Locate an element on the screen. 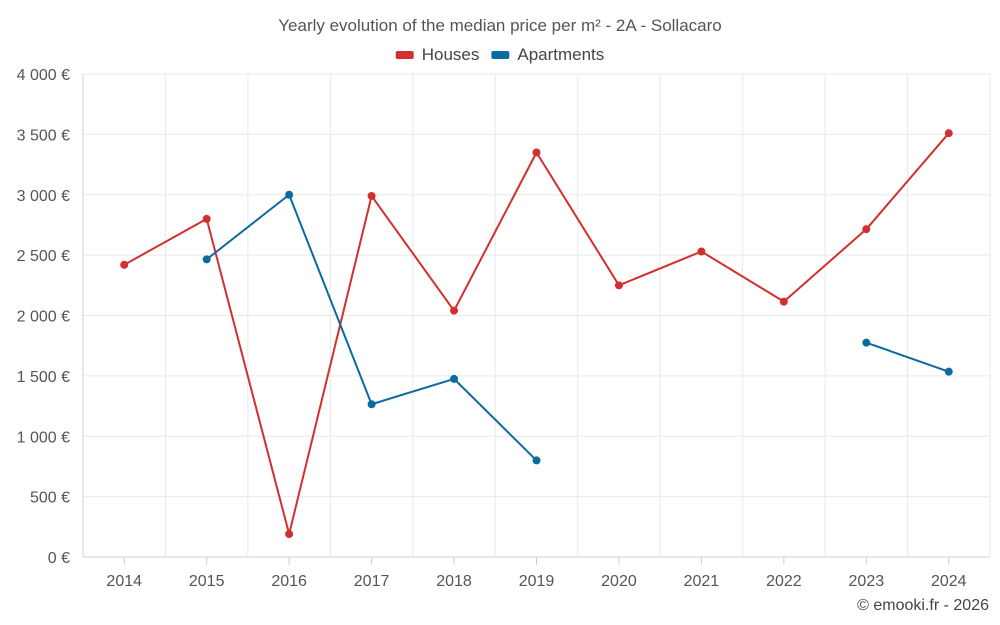 The width and height of the screenshot is (1000, 625). y-tick-label: 3 500 € is located at coordinates (43, 135).